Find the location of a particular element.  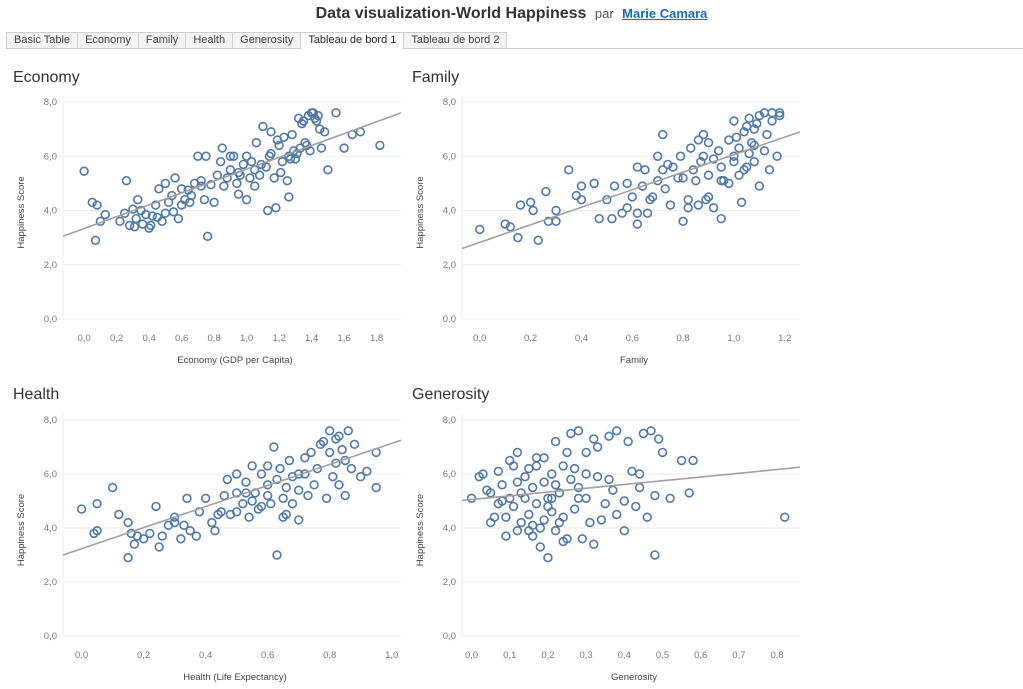

author-link: Marie Camara is located at coordinates (665, 13).